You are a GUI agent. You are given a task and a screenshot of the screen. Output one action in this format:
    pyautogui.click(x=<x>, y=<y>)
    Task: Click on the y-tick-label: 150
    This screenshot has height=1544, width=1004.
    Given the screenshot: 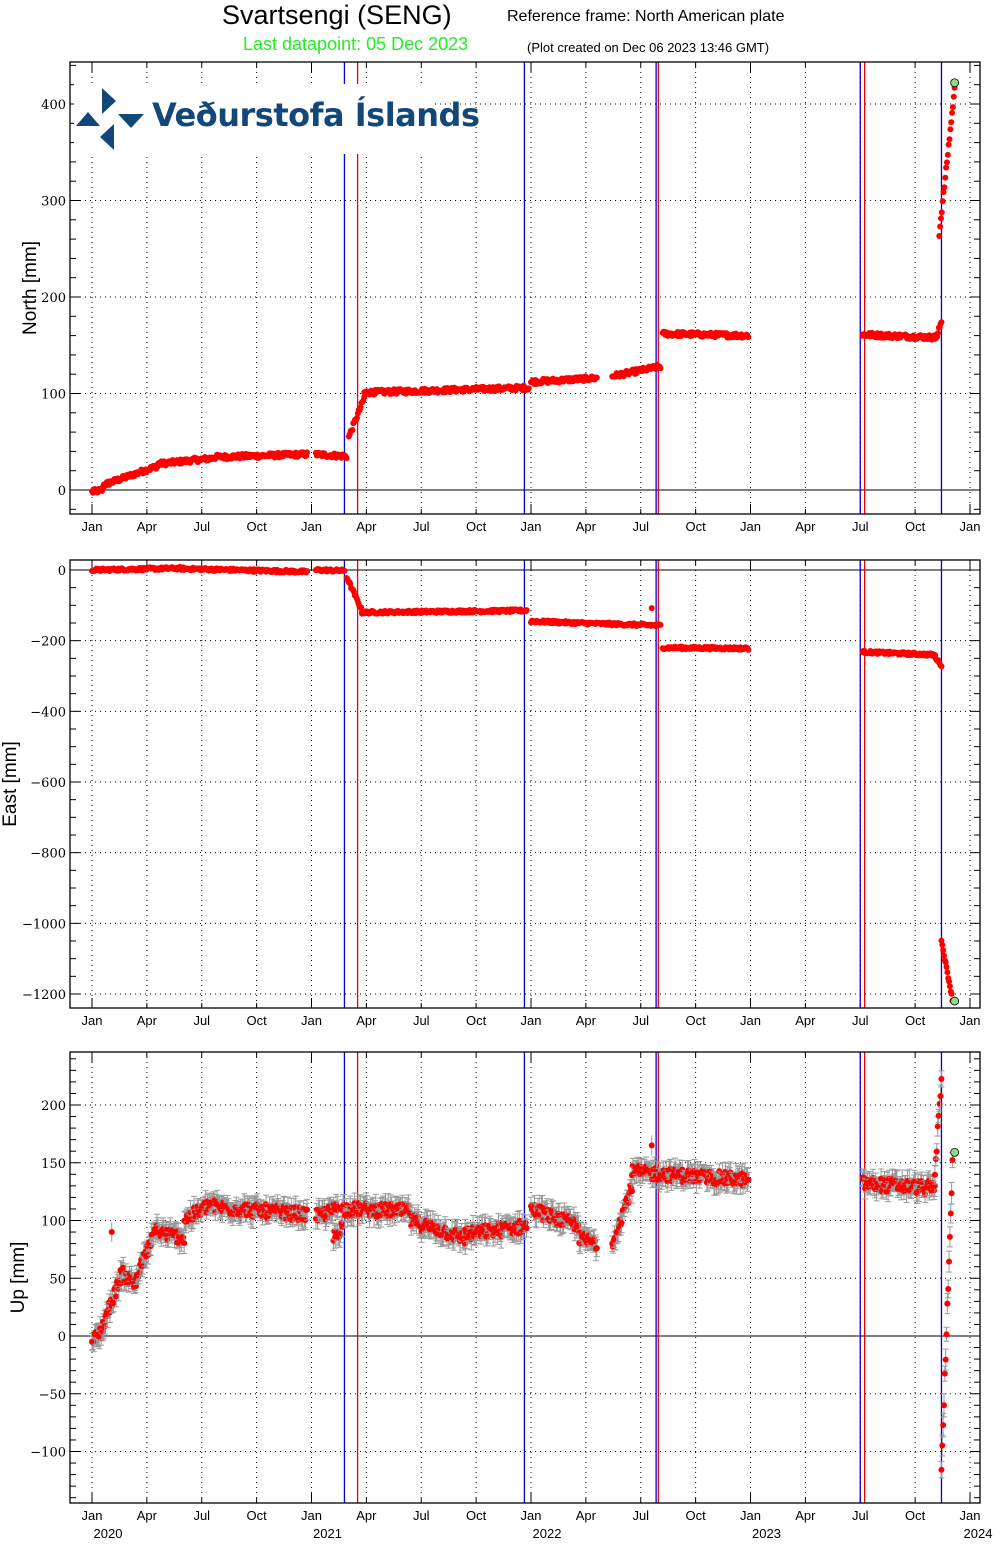 What is the action you would take?
    pyautogui.click(x=53, y=1164)
    